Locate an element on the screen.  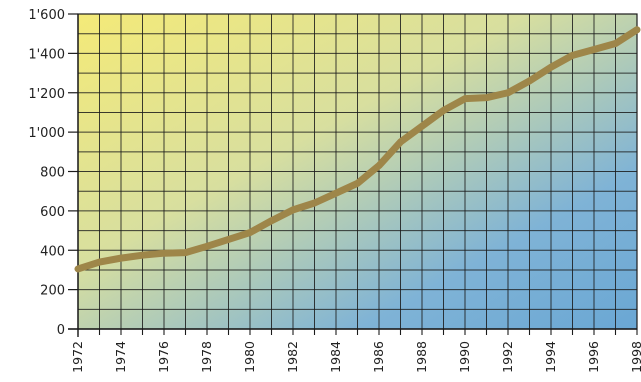
x-tick-label: 1986 is located at coordinates (378, 357).